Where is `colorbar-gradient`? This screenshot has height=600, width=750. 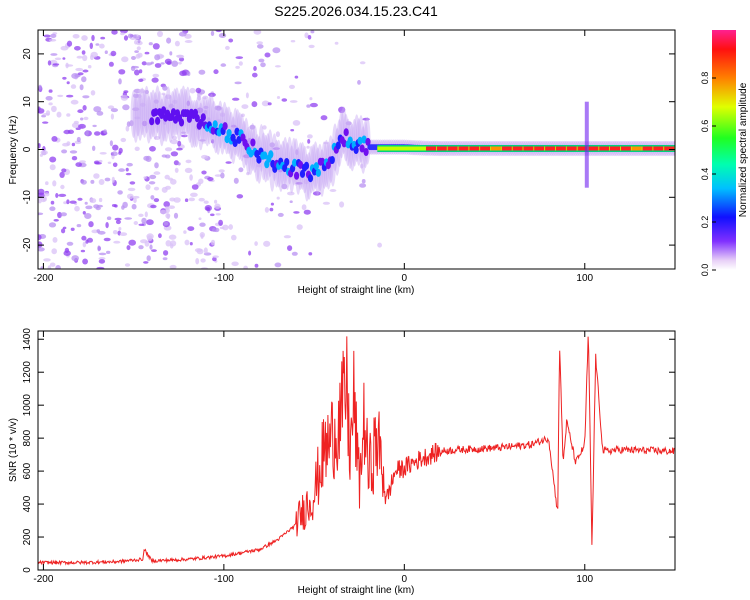 colorbar-gradient is located at coordinates (724, 150).